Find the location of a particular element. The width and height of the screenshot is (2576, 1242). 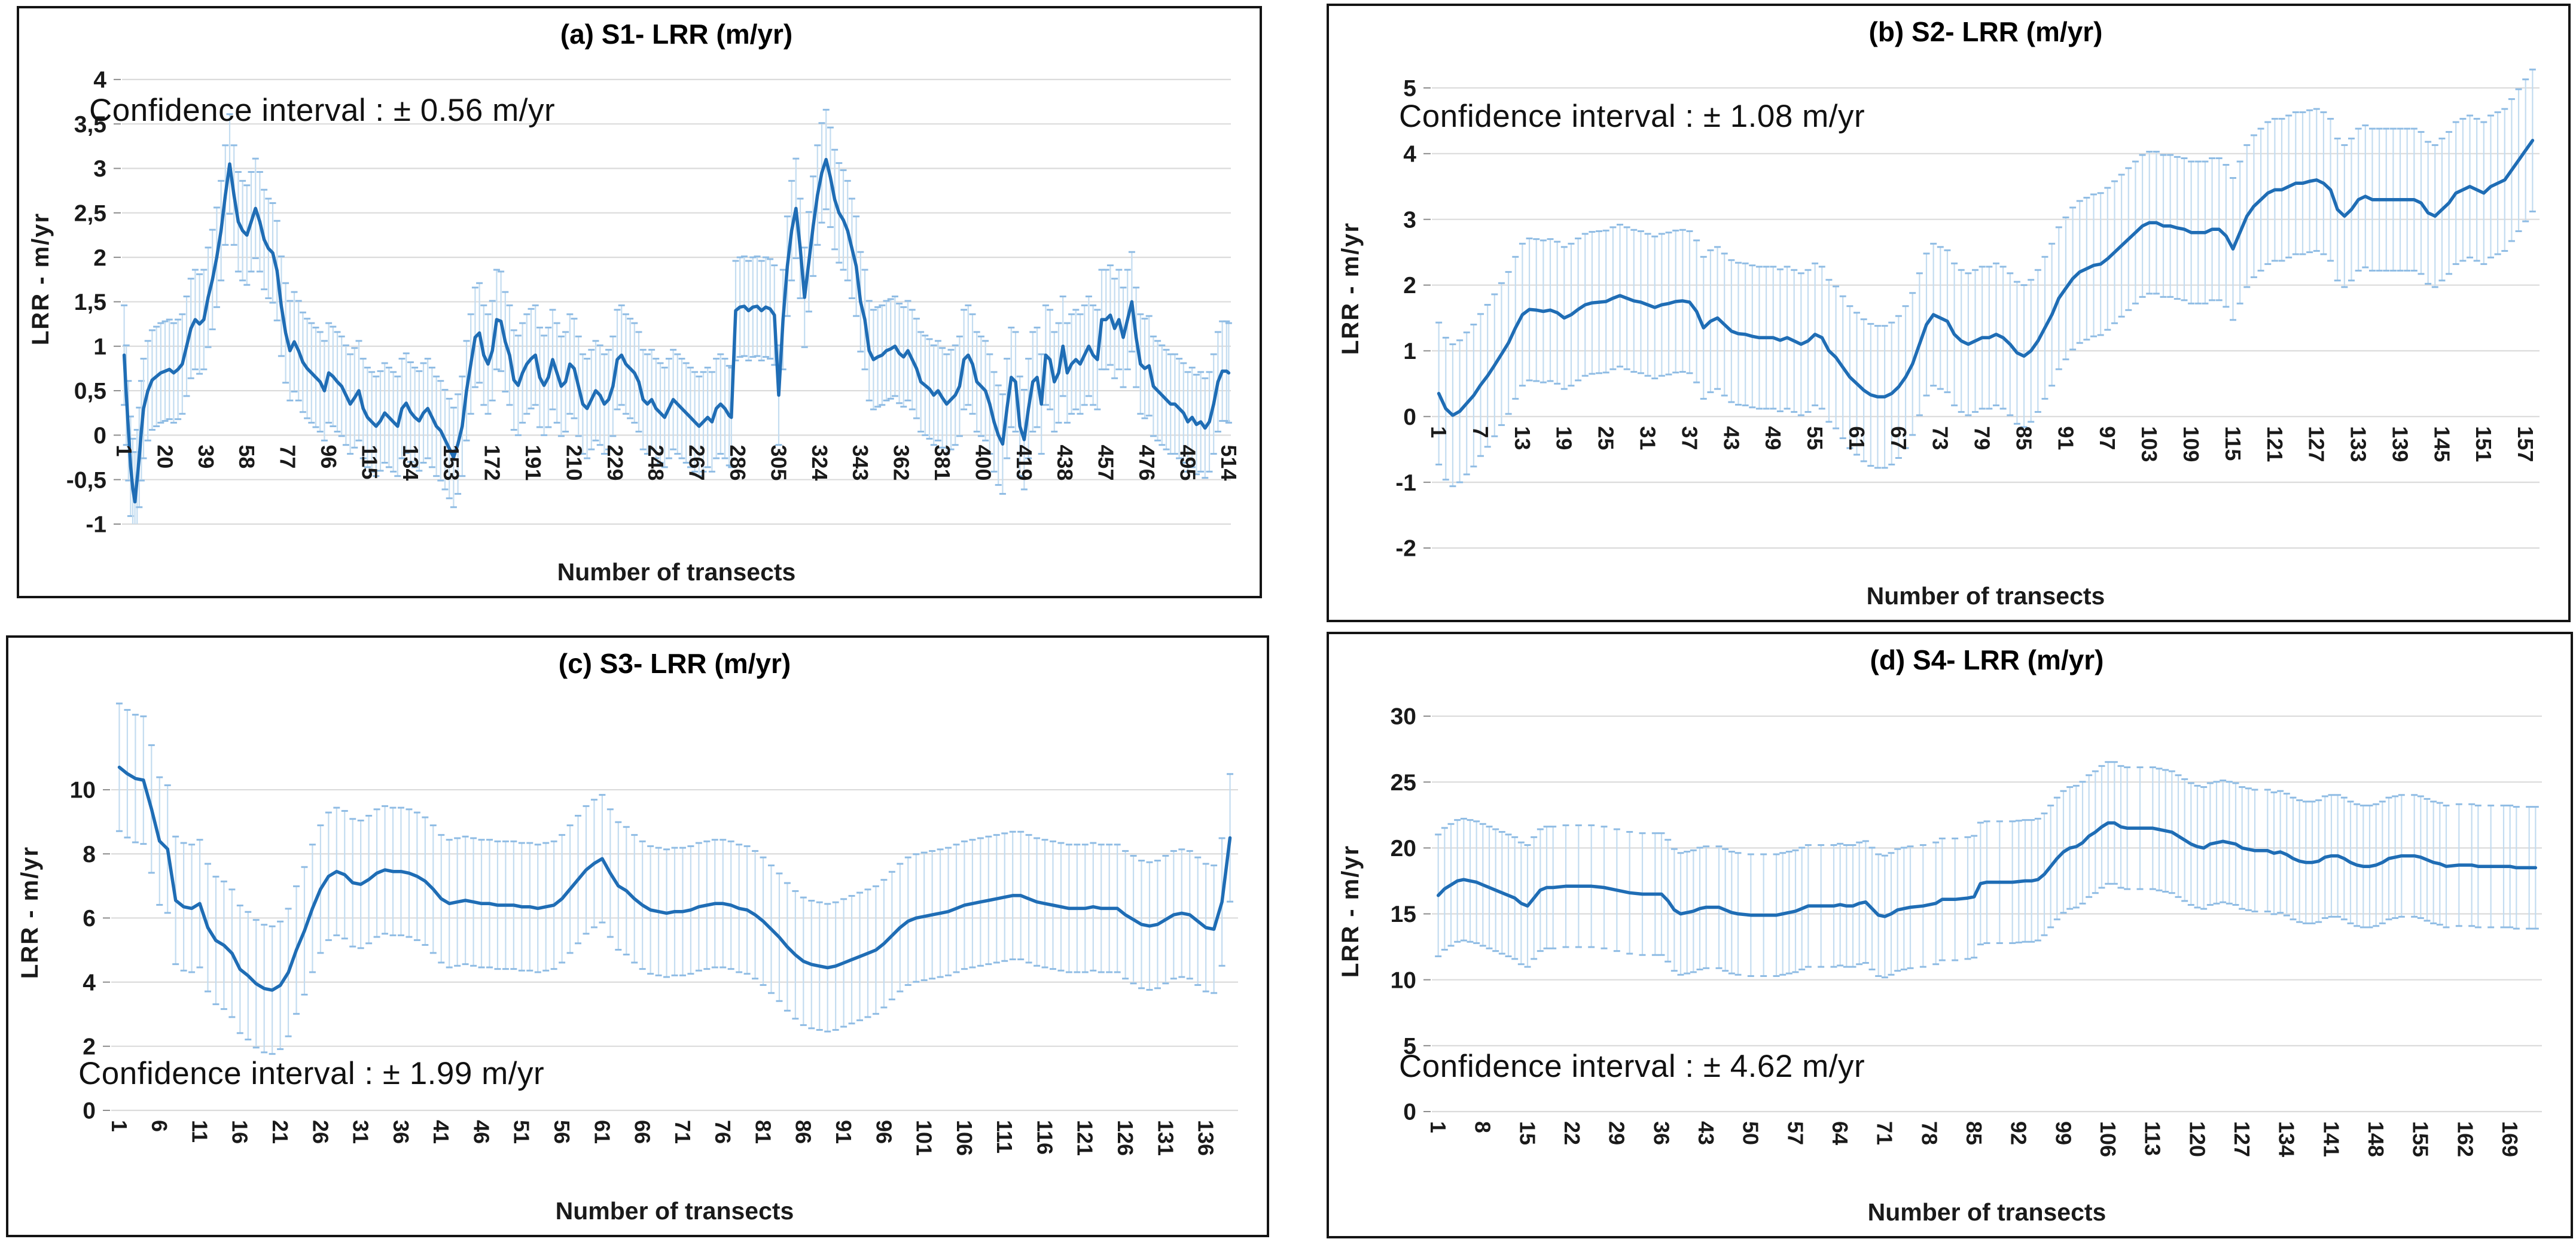

x-tick-label: 49 is located at coordinates (1773, 438).